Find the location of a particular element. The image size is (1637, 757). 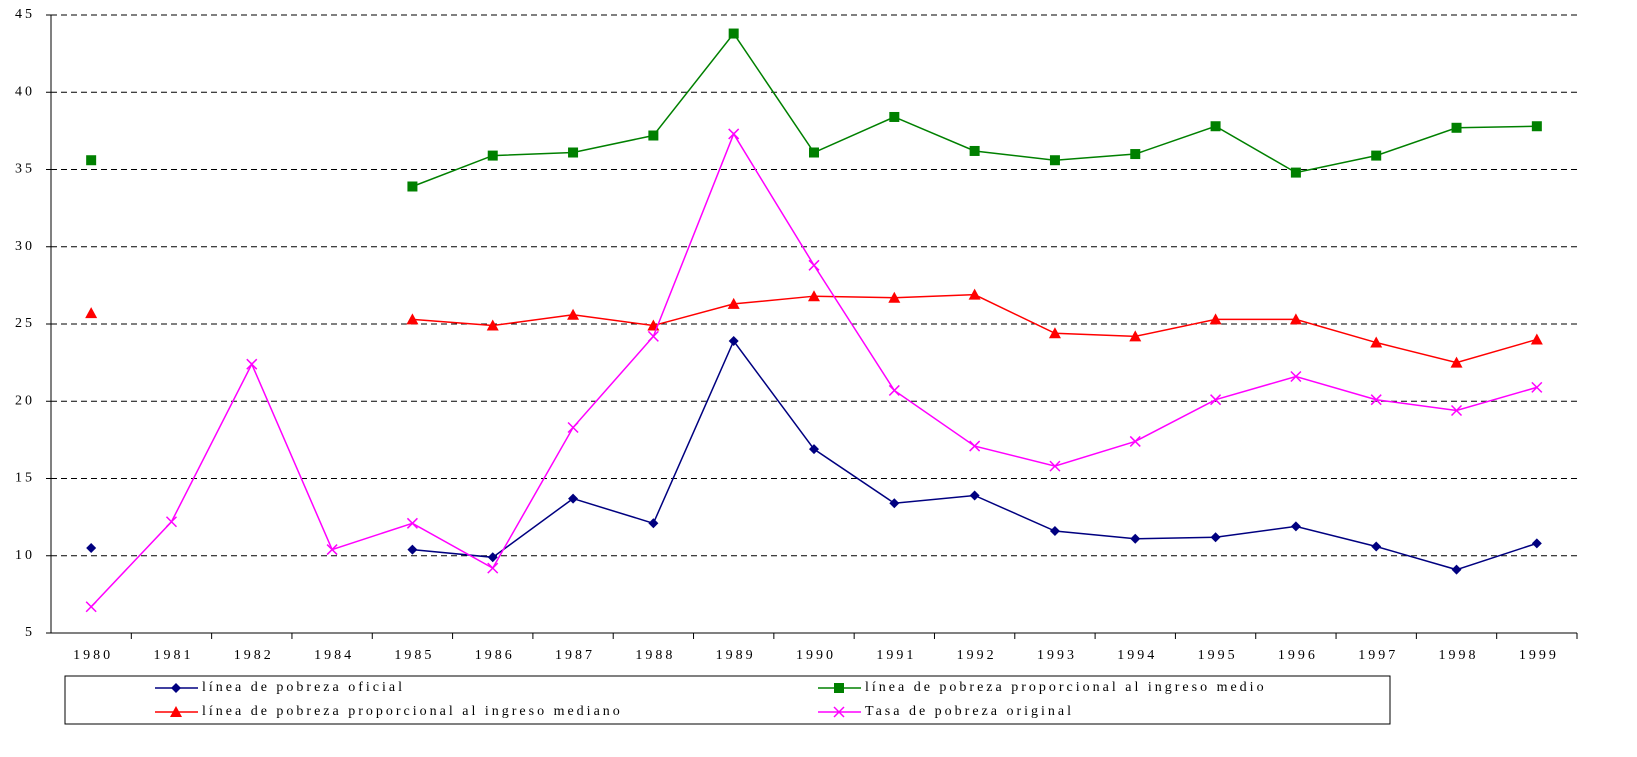

x-tick-label: 1988 is located at coordinates (655, 655).